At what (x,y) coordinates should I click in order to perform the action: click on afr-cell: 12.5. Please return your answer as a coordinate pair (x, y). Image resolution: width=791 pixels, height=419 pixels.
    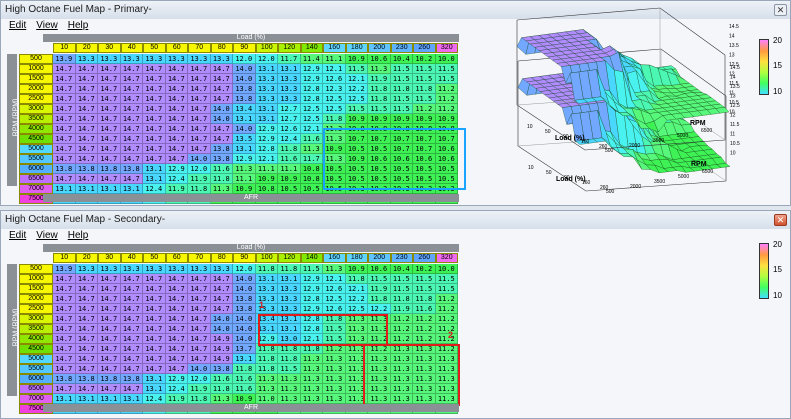
    Looking at the image, I should click on (356, 309).